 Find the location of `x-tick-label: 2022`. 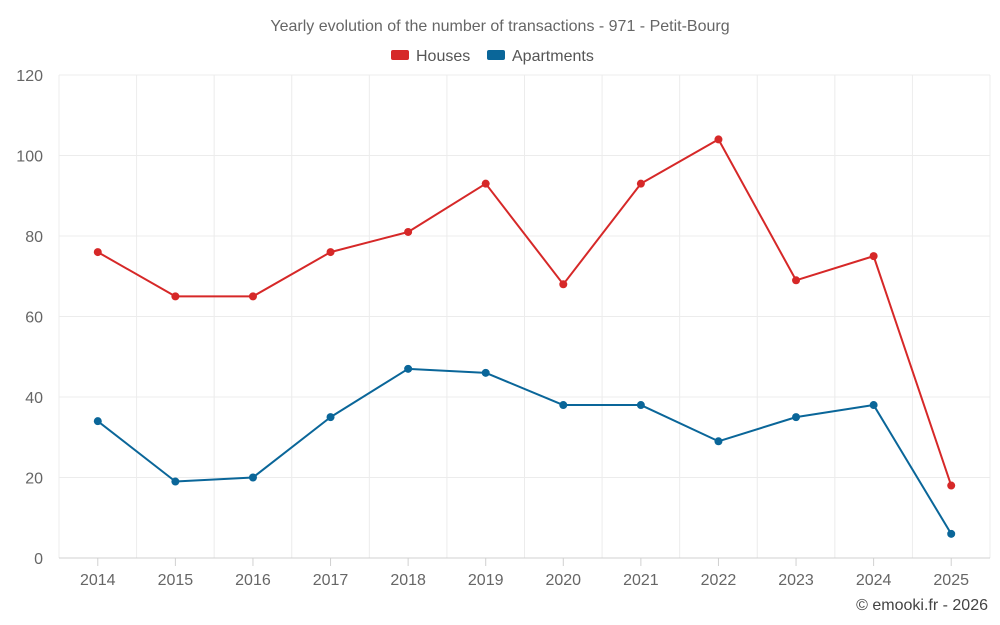

x-tick-label: 2022 is located at coordinates (719, 580).